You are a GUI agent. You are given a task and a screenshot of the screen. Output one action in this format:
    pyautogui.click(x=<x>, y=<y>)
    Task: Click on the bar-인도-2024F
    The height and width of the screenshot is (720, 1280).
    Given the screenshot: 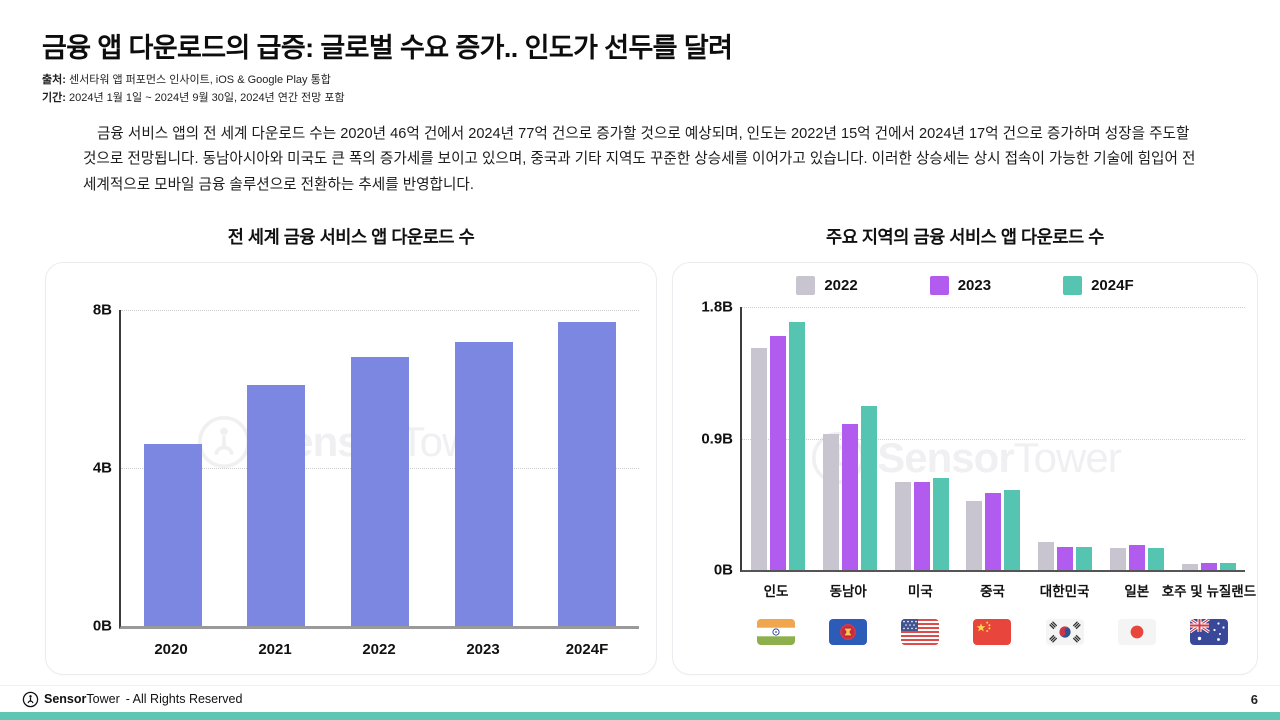 What is the action you would take?
    pyautogui.click(x=796, y=445)
    